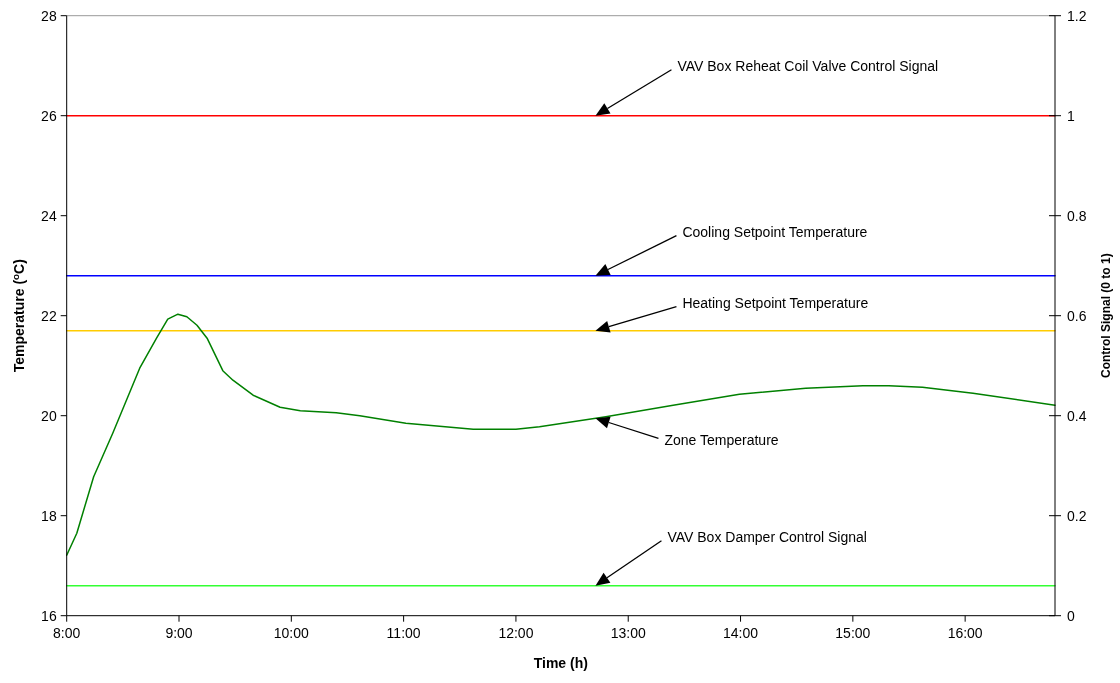  Describe the element at coordinates (1071, 115) in the screenshot. I see `y2-tick-label: 1` at that location.